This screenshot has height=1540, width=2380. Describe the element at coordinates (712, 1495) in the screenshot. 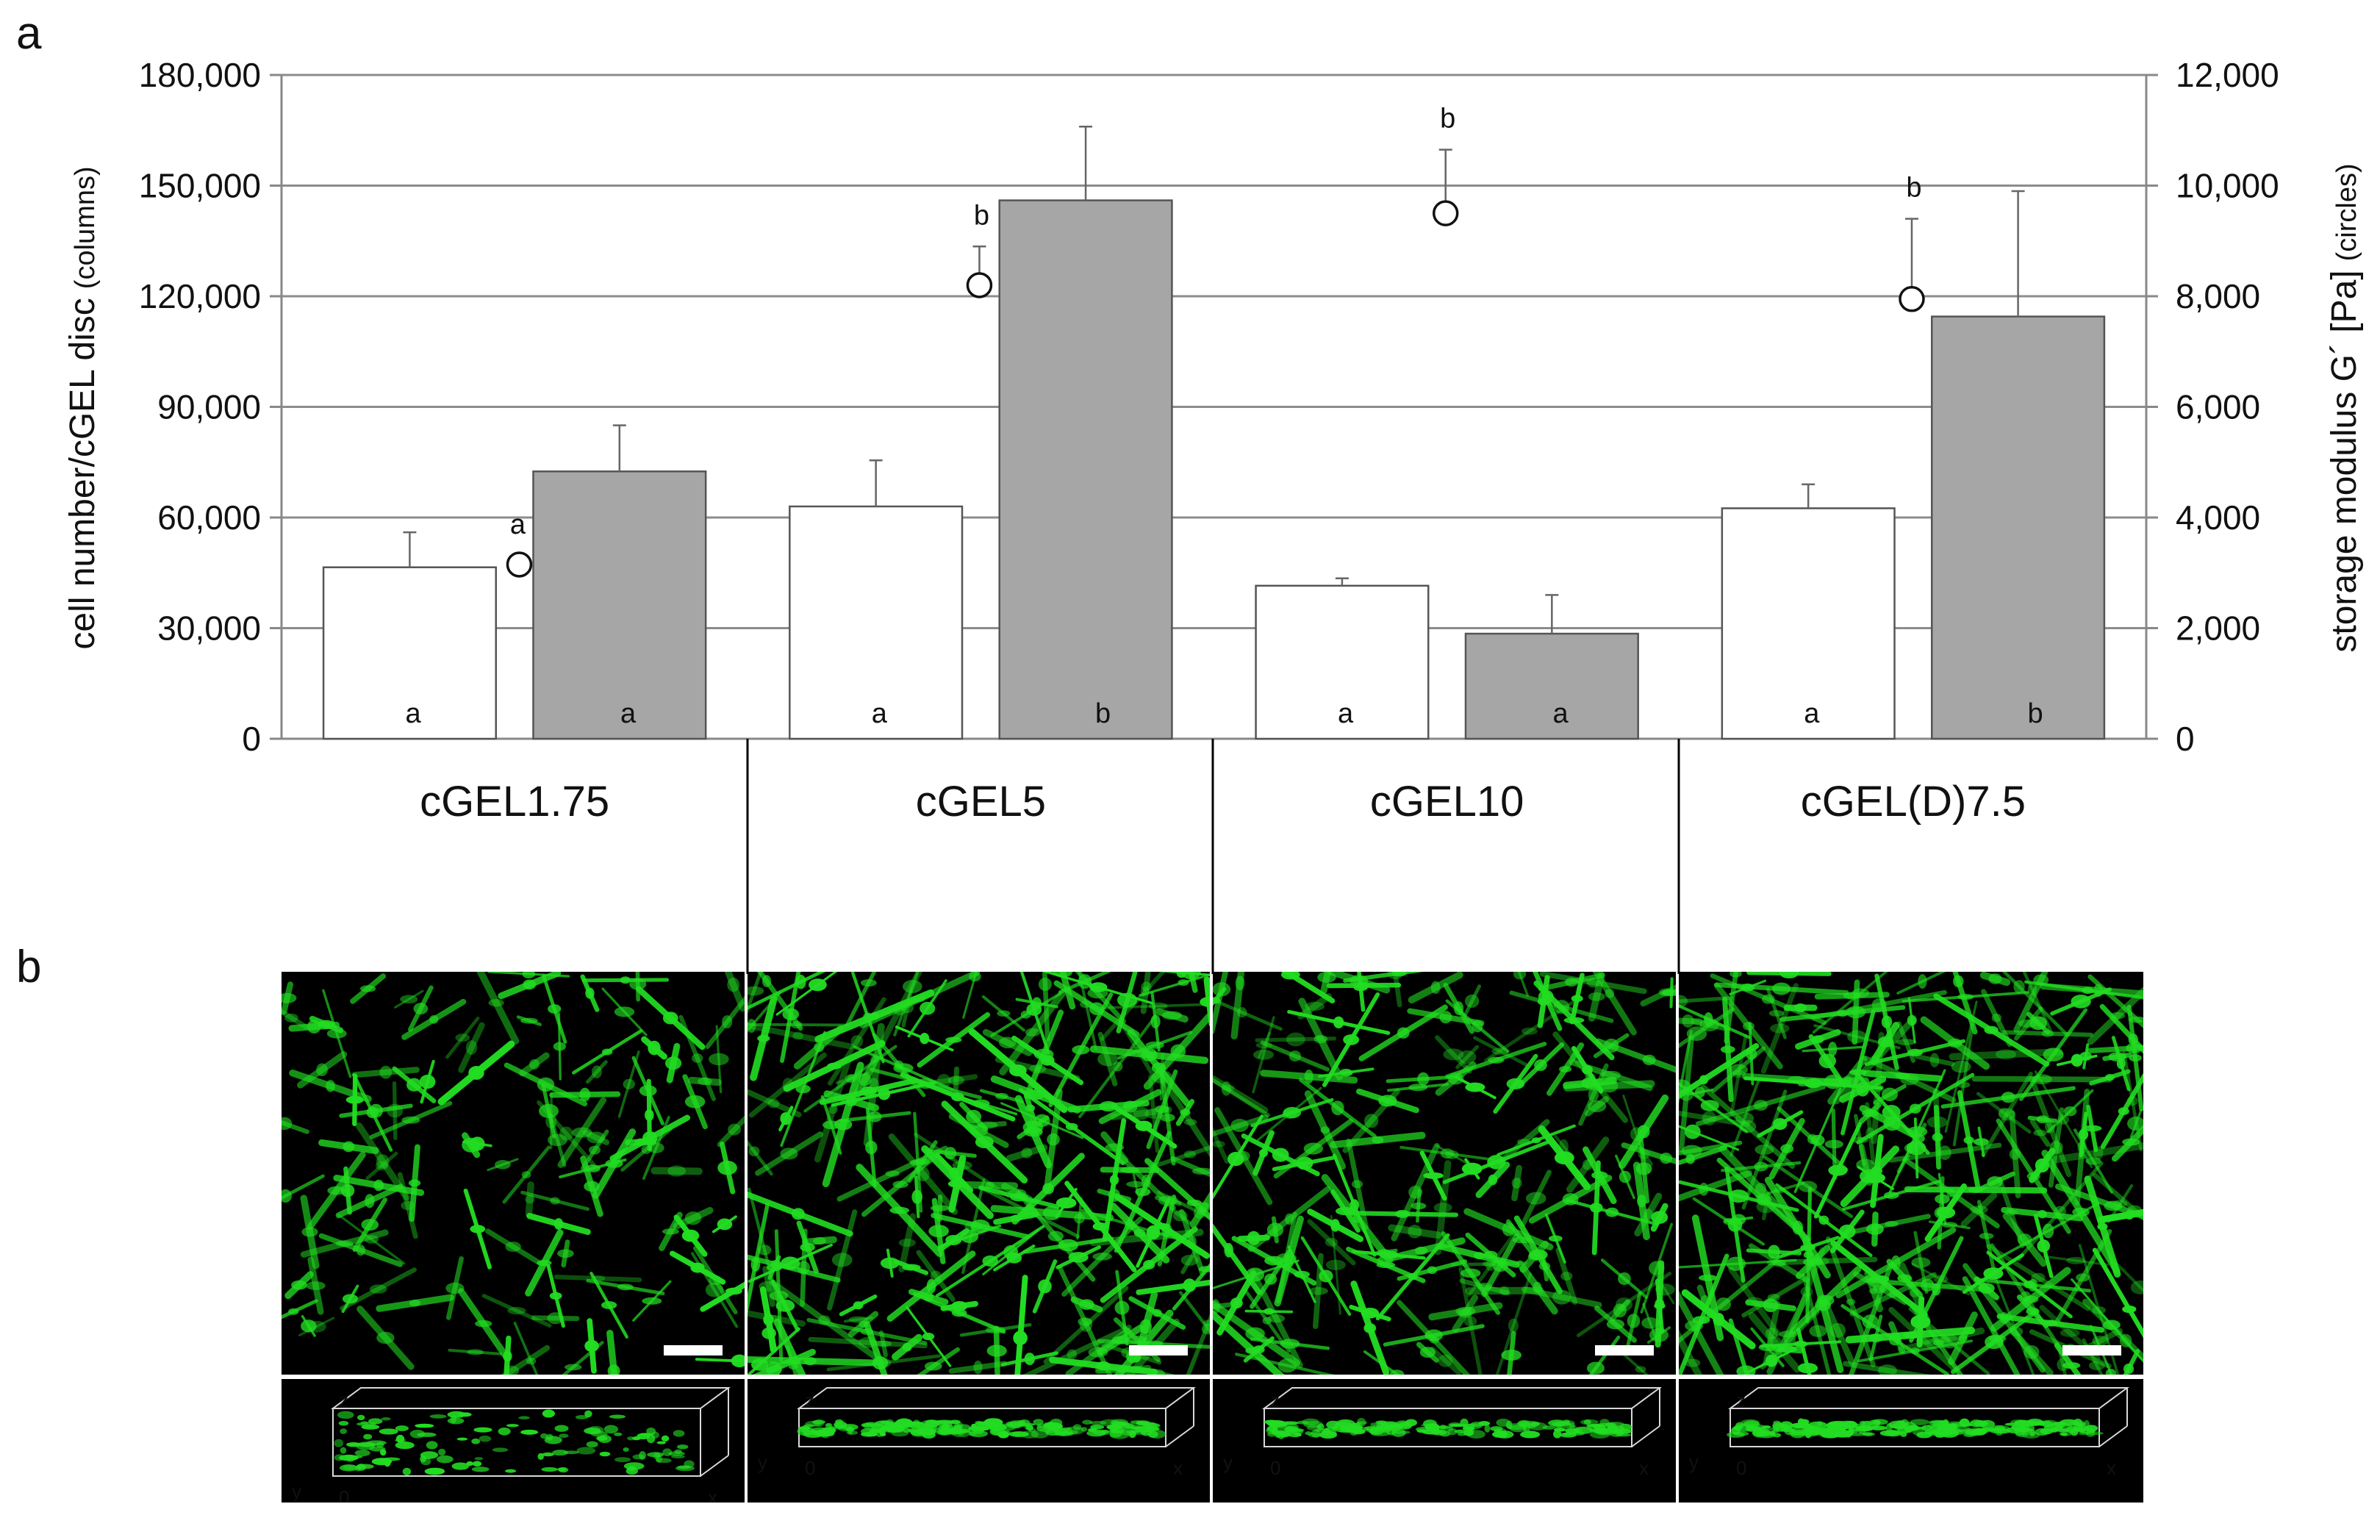

I see `x-axis-letter: x` at that location.